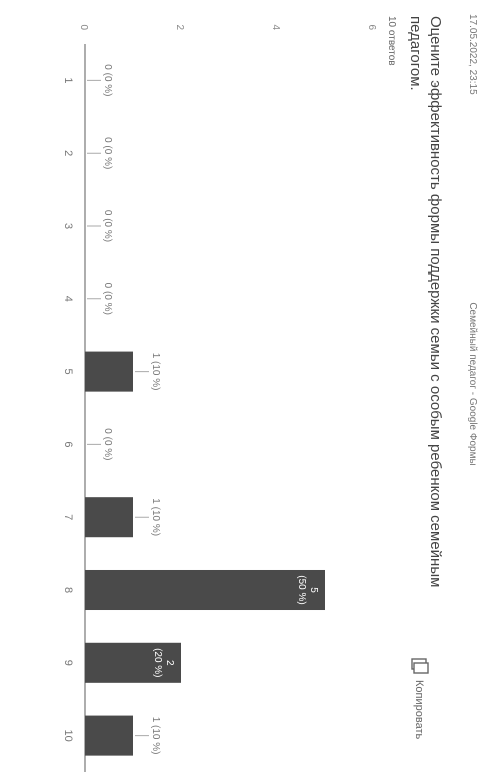 The width and height of the screenshot is (485, 776). What do you see at coordinates (179, 27) in the screenshot?
I see `y-tick-label: 2` at bounding box center [179, 27].